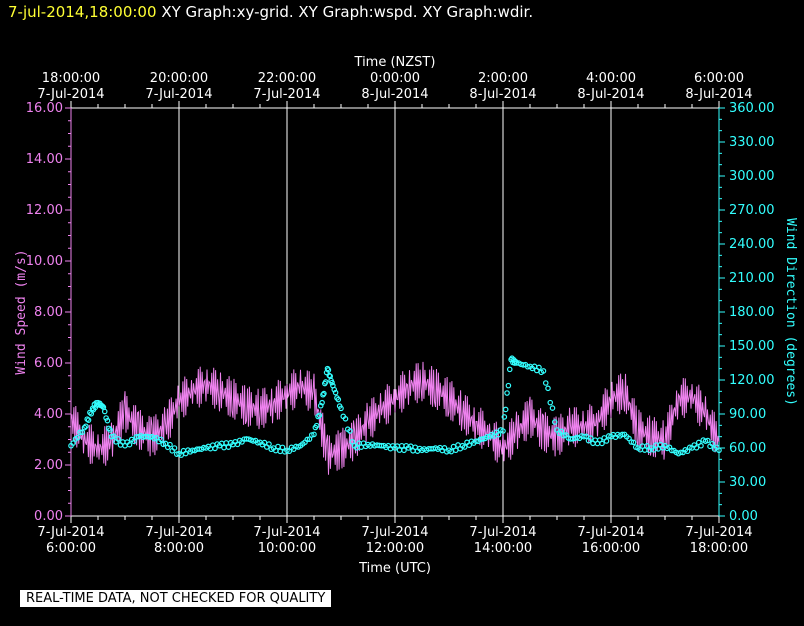 Image resolution: width=804 pixels, height=626 pixels. Describe the element at coordinates (752, 210) in the screenshot. I see `right-tick-label: 270.00` at that location.